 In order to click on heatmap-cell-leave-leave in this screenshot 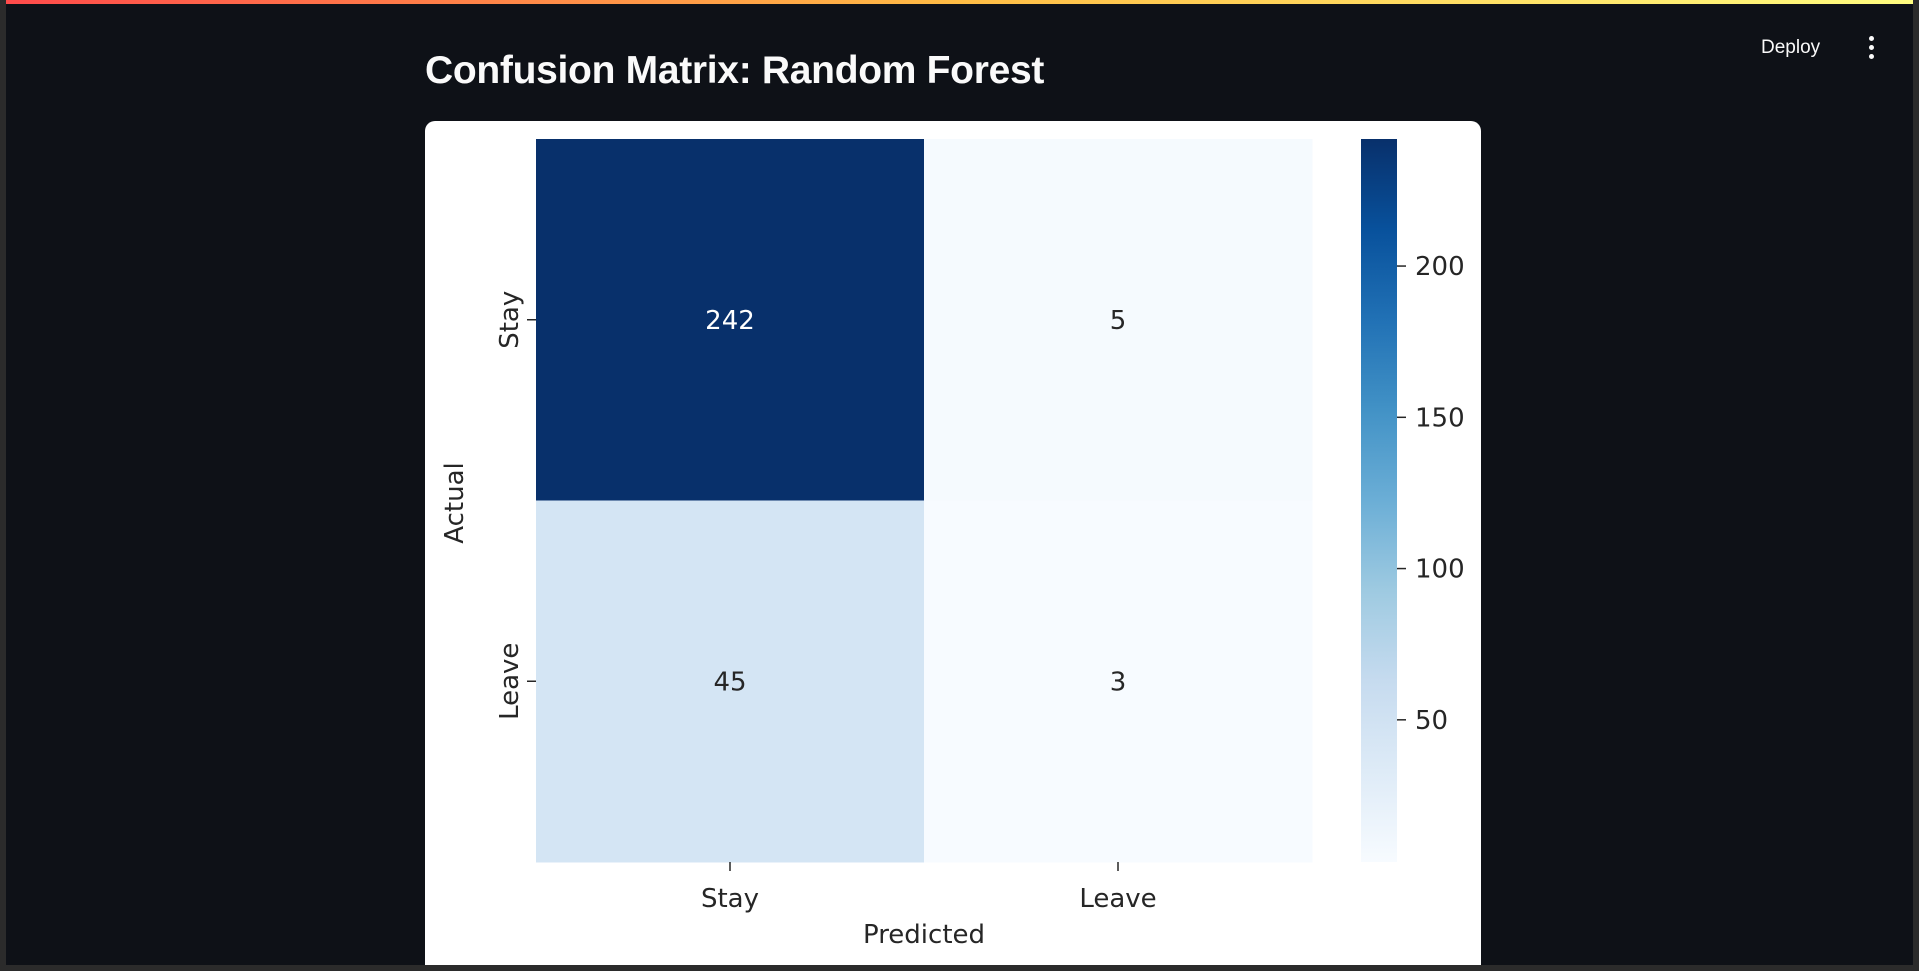, I will do `click(1118, 681)`.